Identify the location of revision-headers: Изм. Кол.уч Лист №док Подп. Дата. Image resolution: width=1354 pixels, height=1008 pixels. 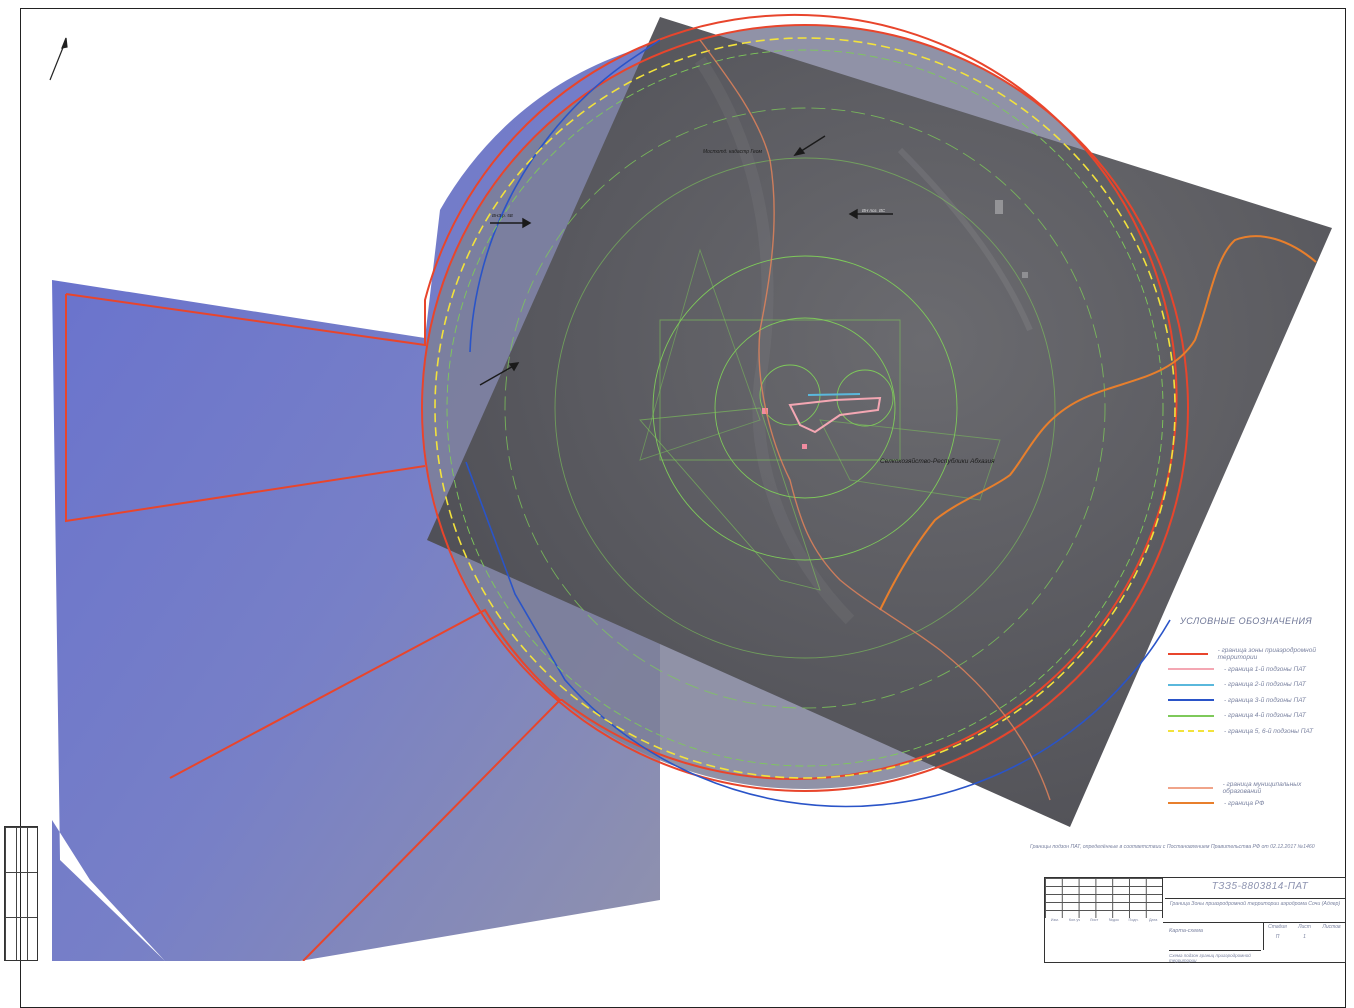
(1104, 920).